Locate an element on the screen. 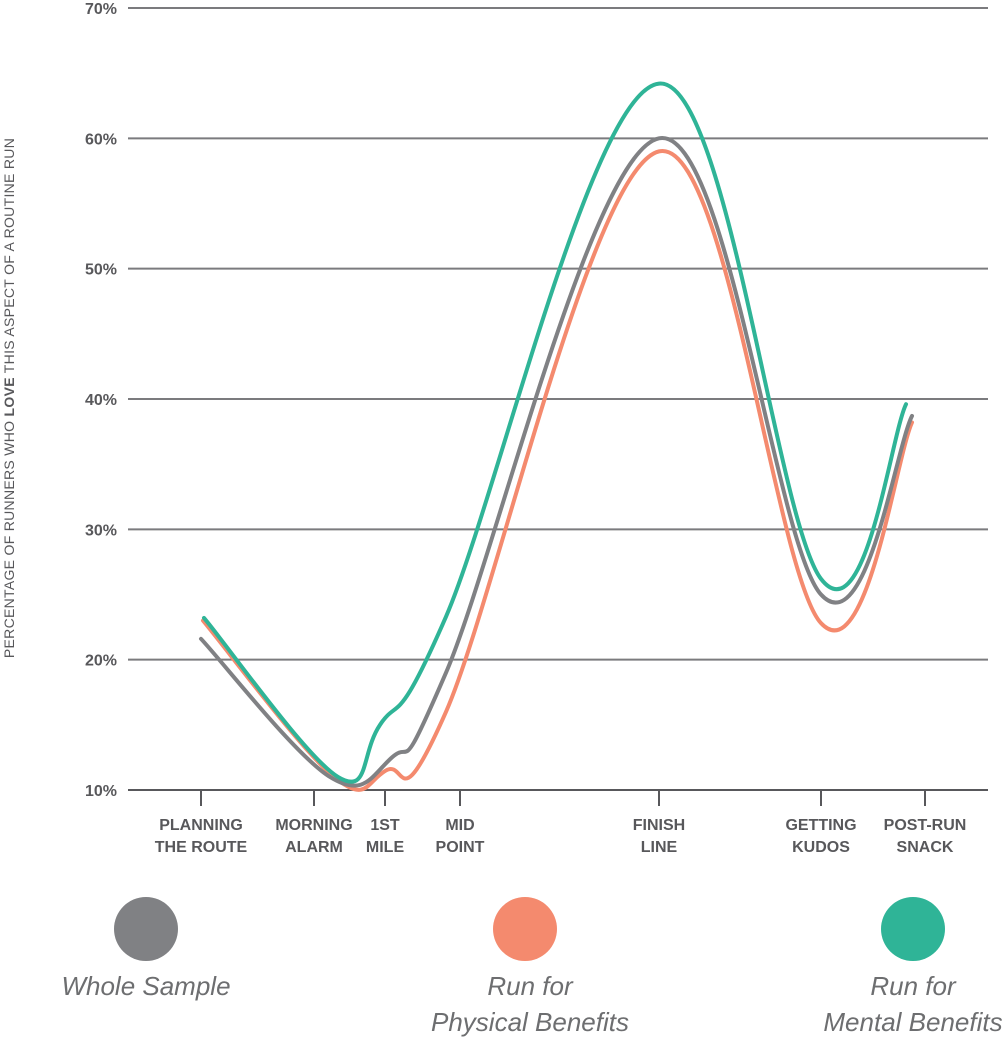 This screenshot has width=1008, height=1037. y-axis-label-emphasis: LOVE is located at coordinates (9, 396).